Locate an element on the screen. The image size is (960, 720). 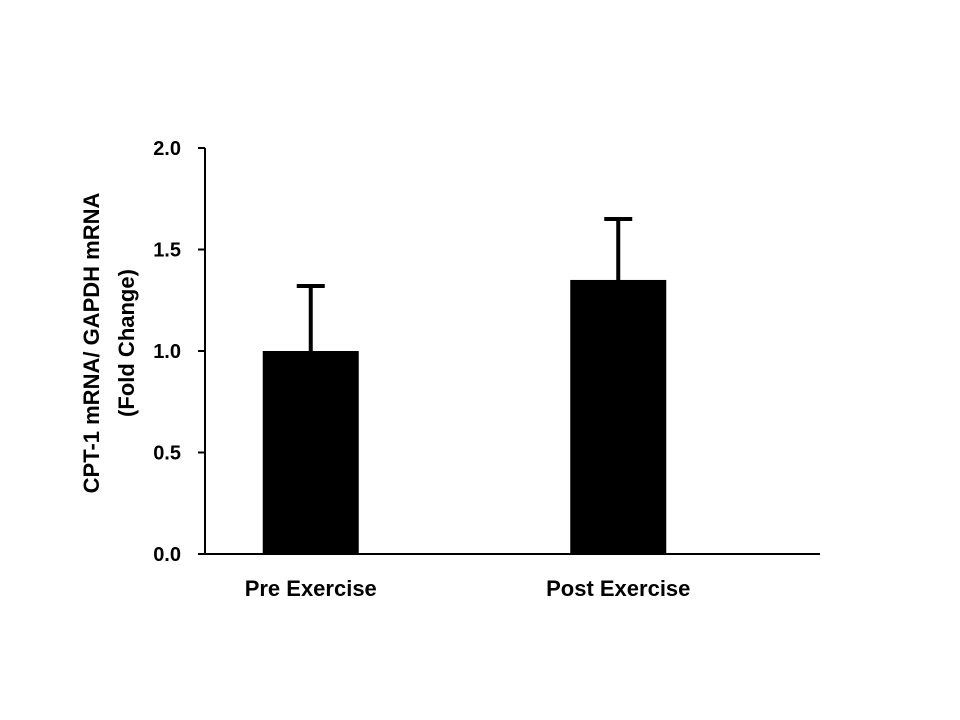
y-tick-label: 1.0 is located at coordinates (167, 352).